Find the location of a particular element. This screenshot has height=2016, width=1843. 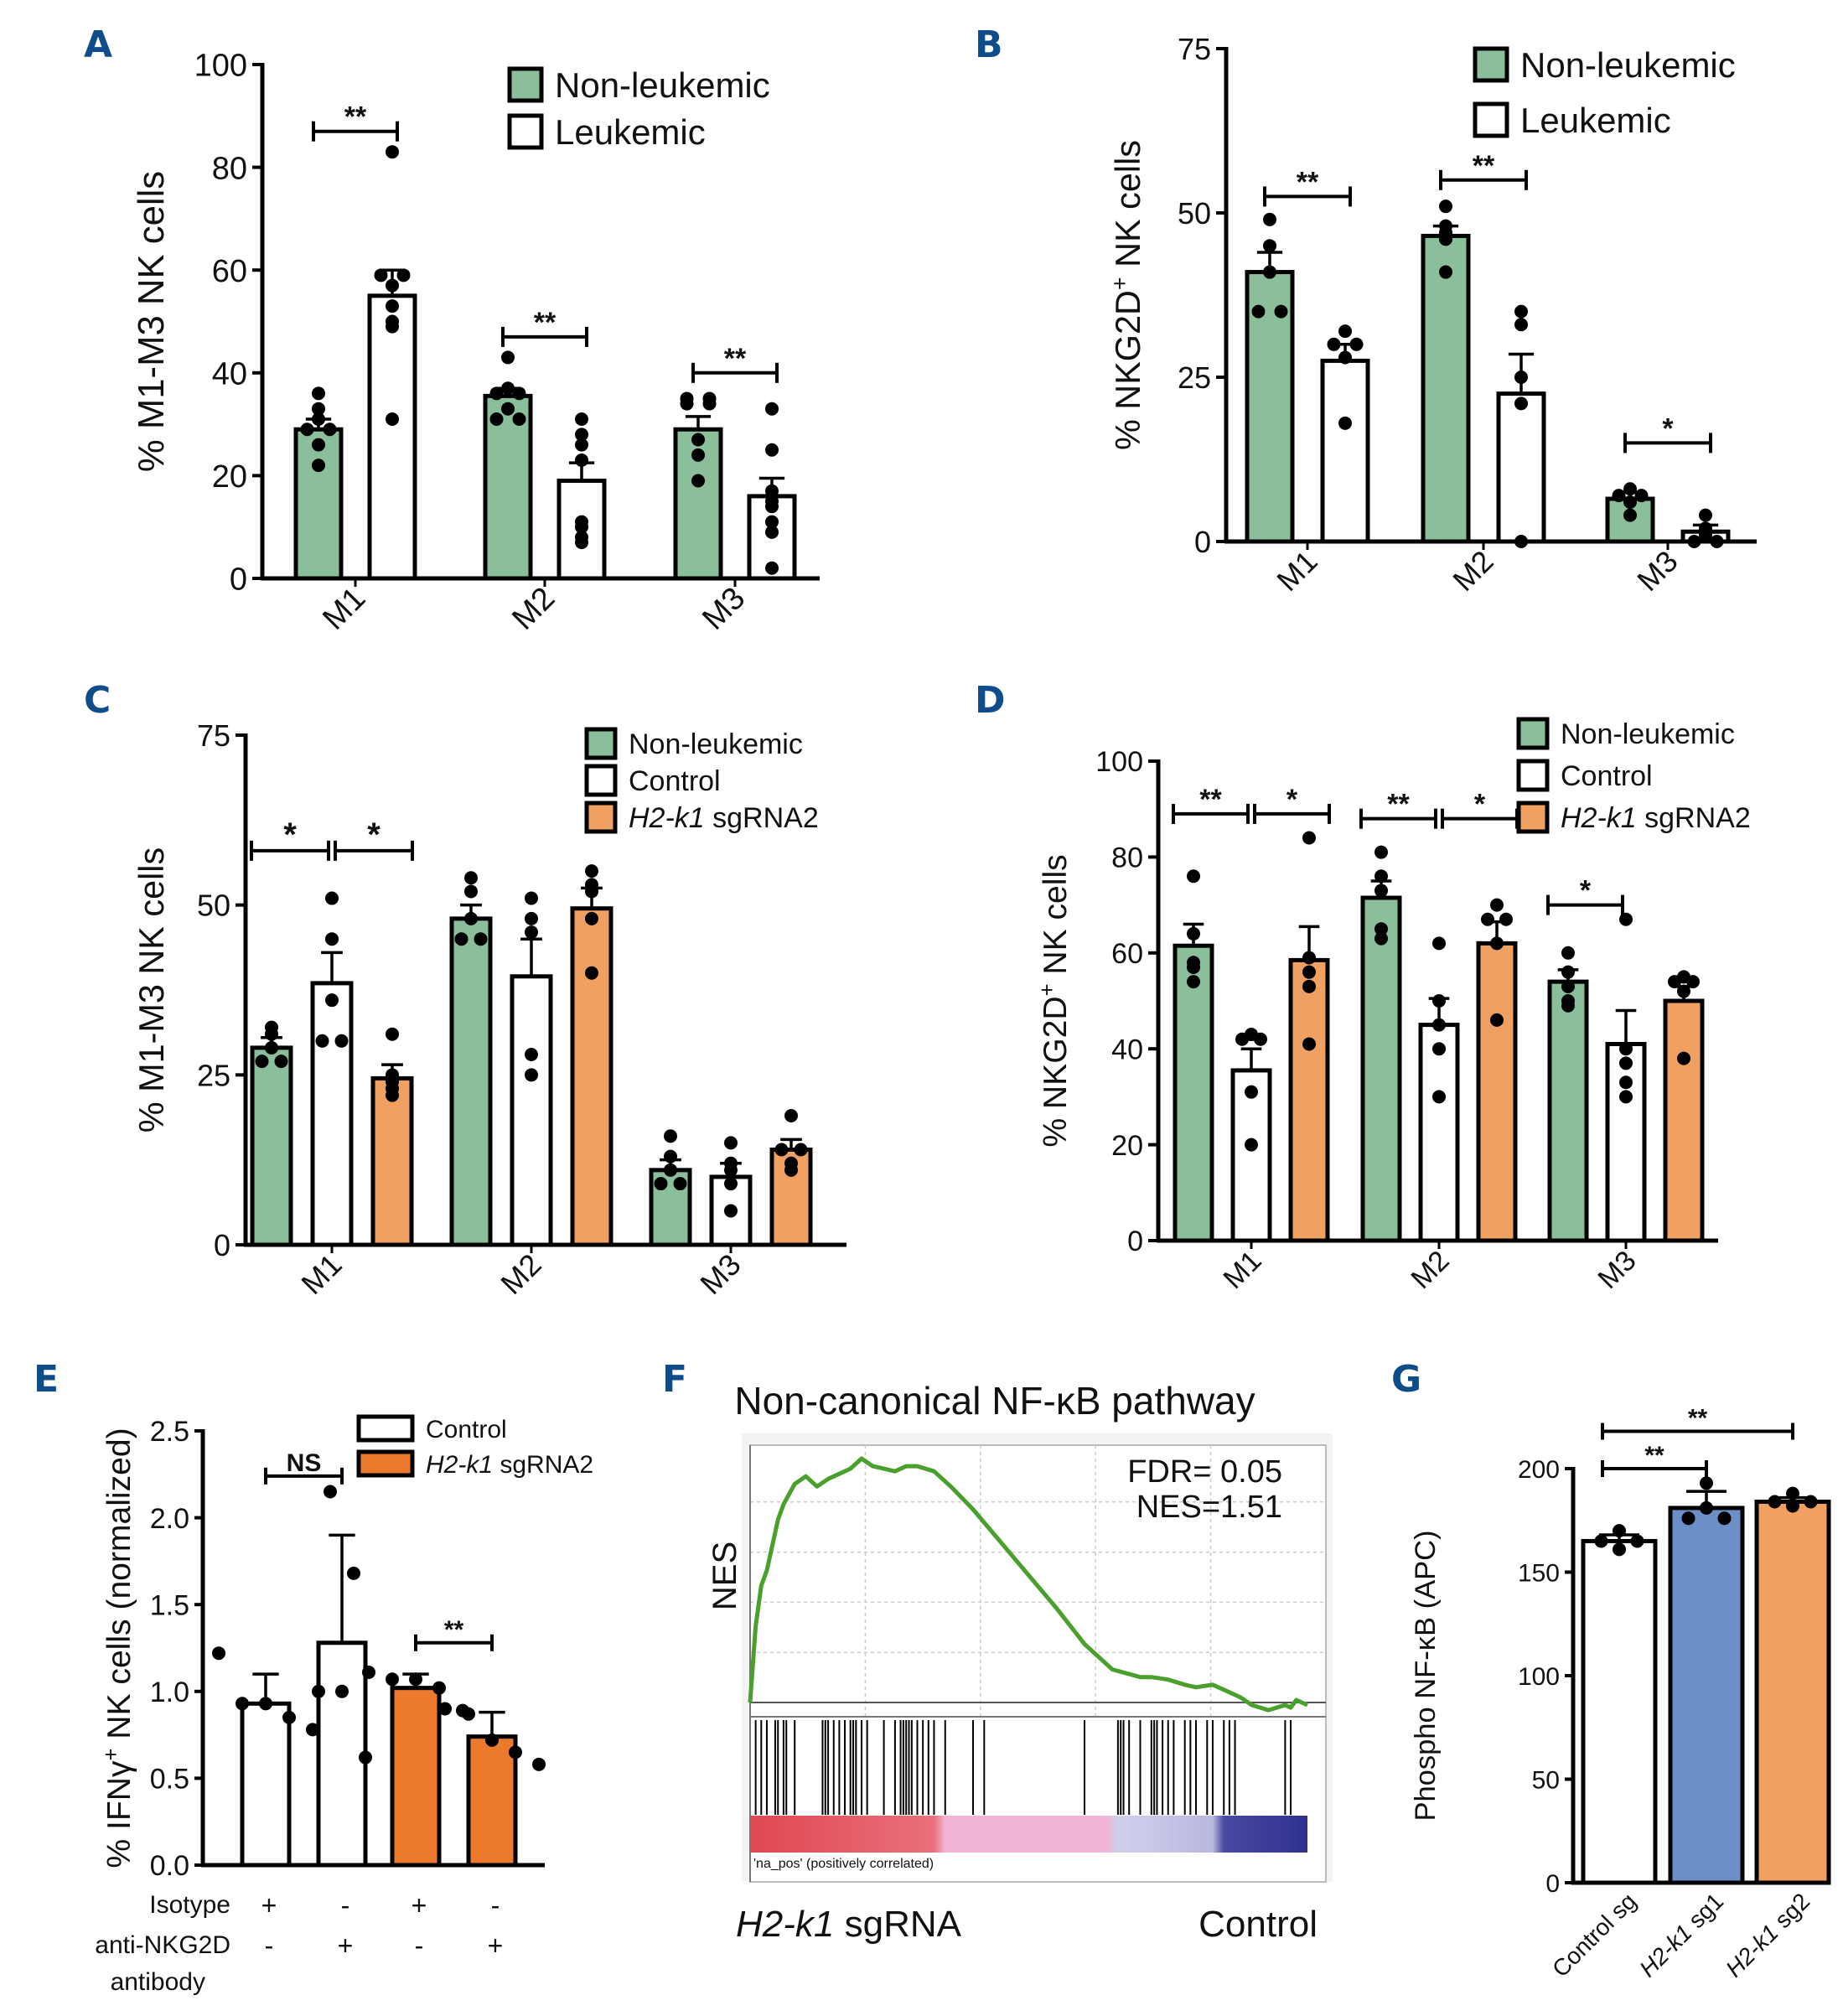

anti-nkg2d-sign: - is located at coordinates (420, 1946).